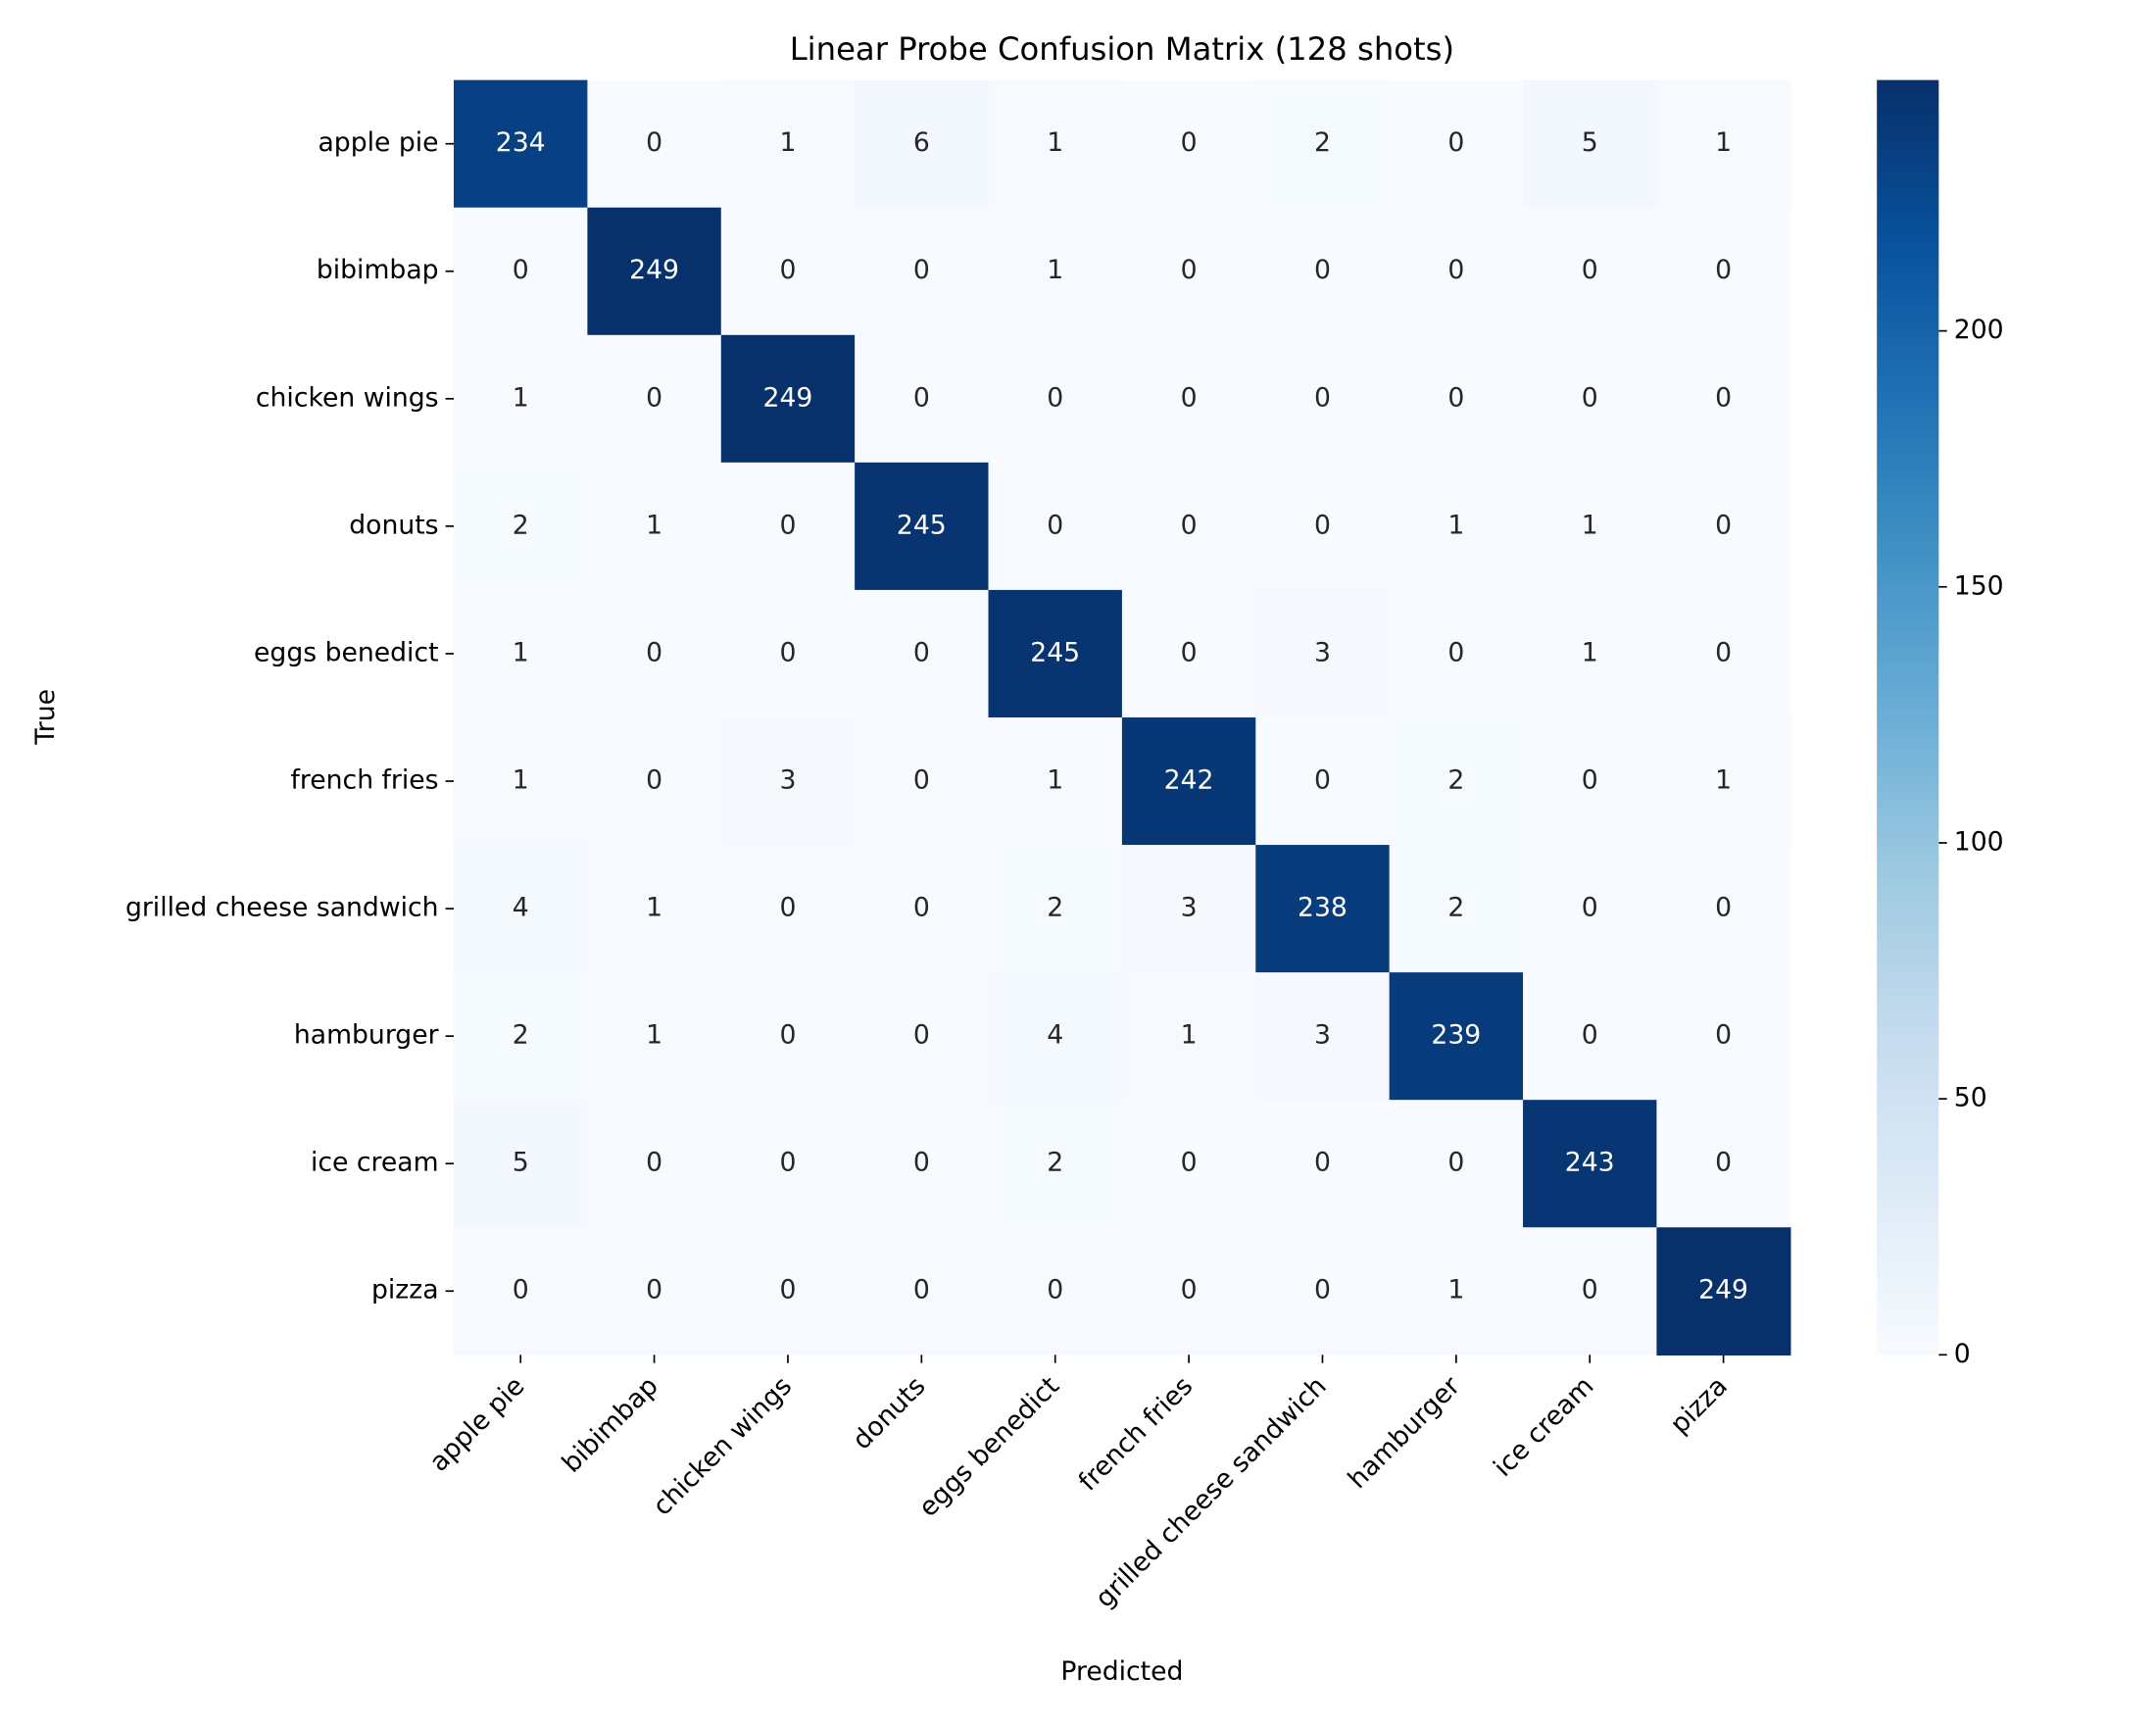  I want to click on y-tick-label: apple pie, so click(378, 142).